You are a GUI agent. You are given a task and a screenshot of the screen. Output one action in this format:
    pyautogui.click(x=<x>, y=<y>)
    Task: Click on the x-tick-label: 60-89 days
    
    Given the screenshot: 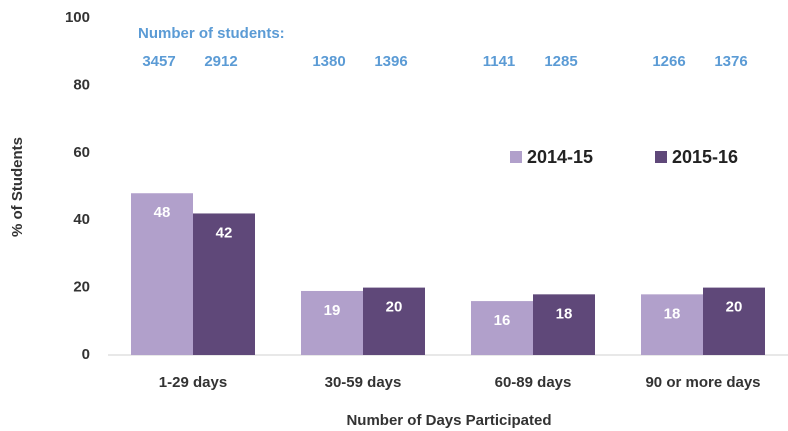 What is the action you would take?
    pyautogui.click(x=533, y=382)
    